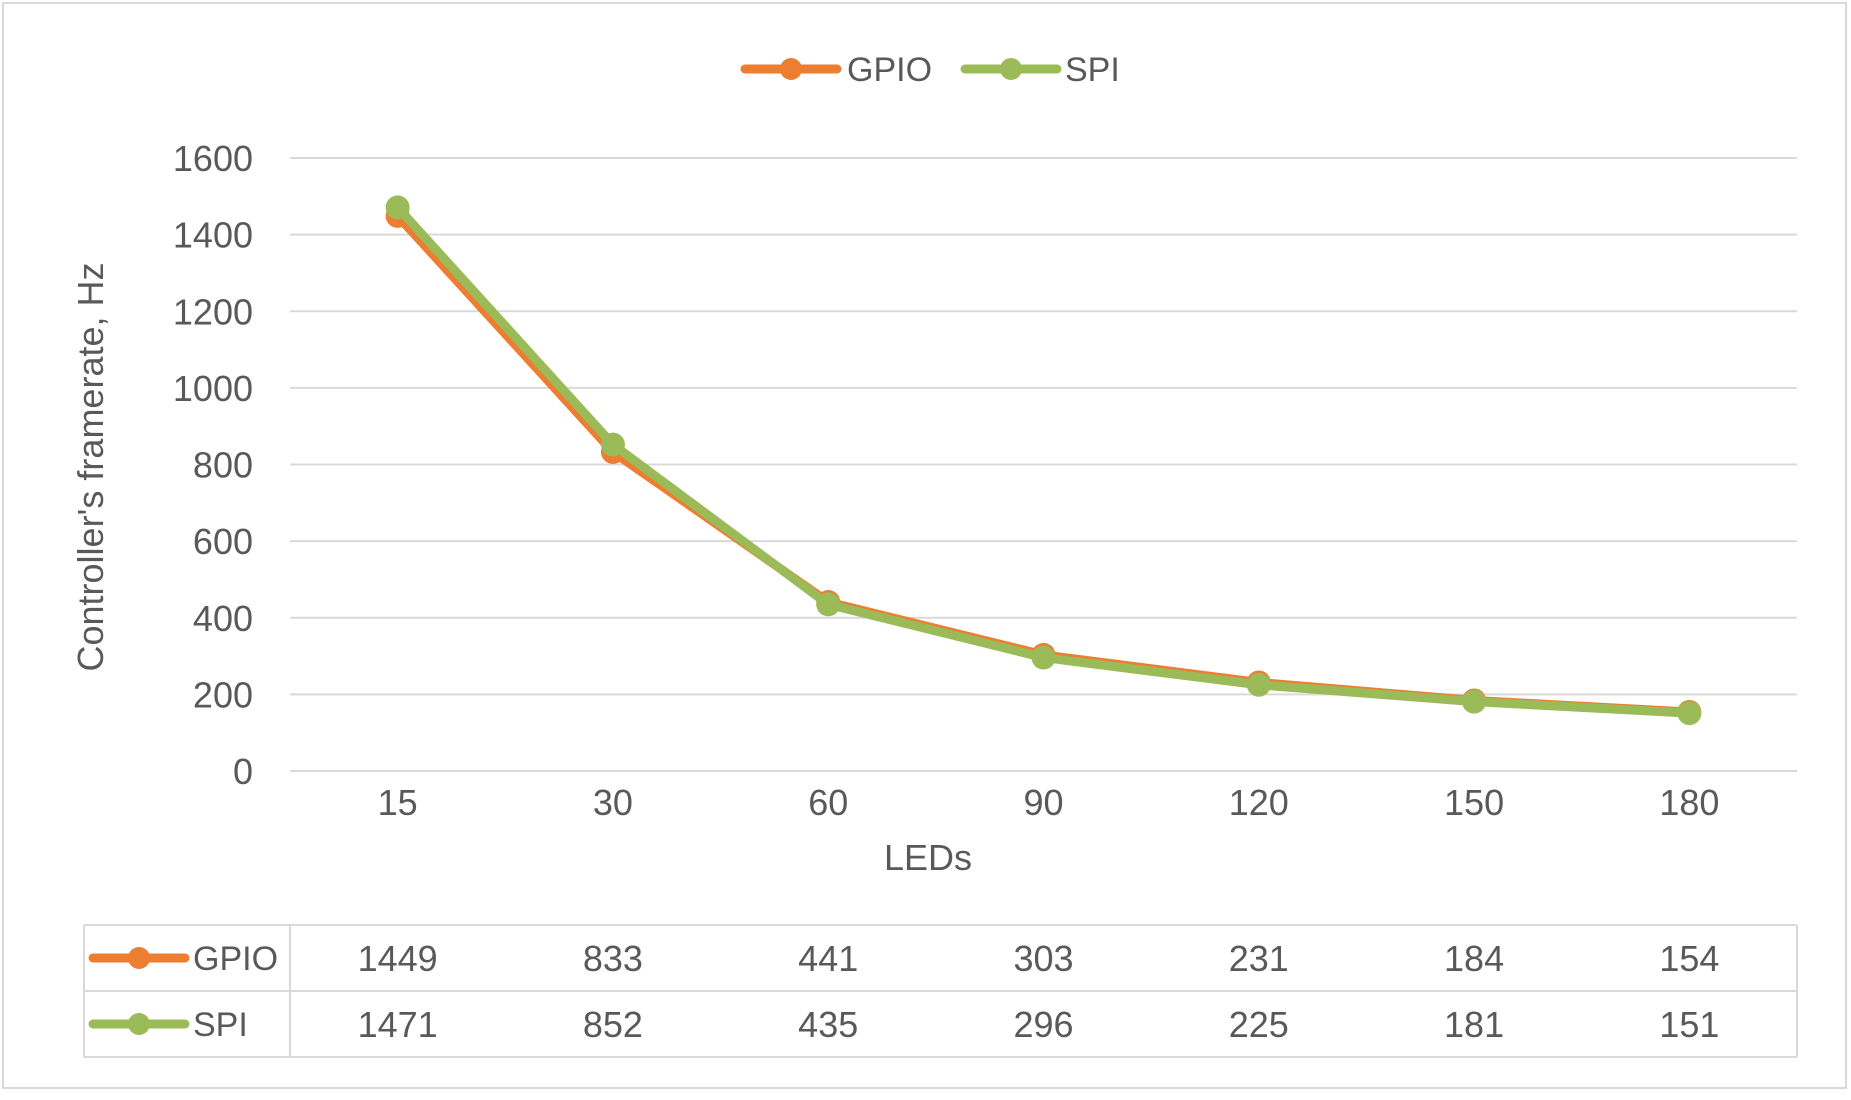  Describe the element at coordinates (213, 311) in the screenshot. I see `y-tick-label: 1200` at that location.